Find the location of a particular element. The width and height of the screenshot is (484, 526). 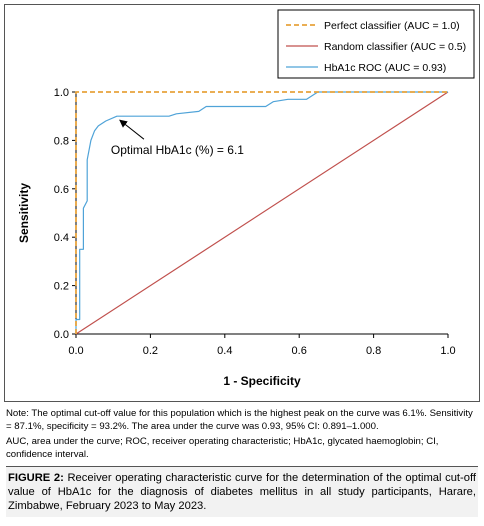

x-tick-label: 0.0 is located at coordinates (75, 351).